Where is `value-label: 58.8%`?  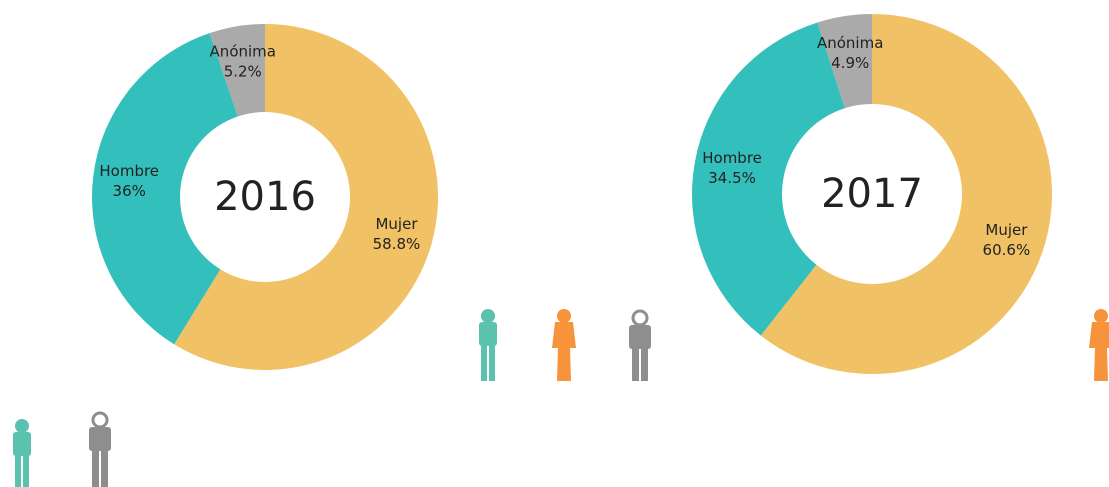 value-label: 58.8% is located at coordinates (397, 244).